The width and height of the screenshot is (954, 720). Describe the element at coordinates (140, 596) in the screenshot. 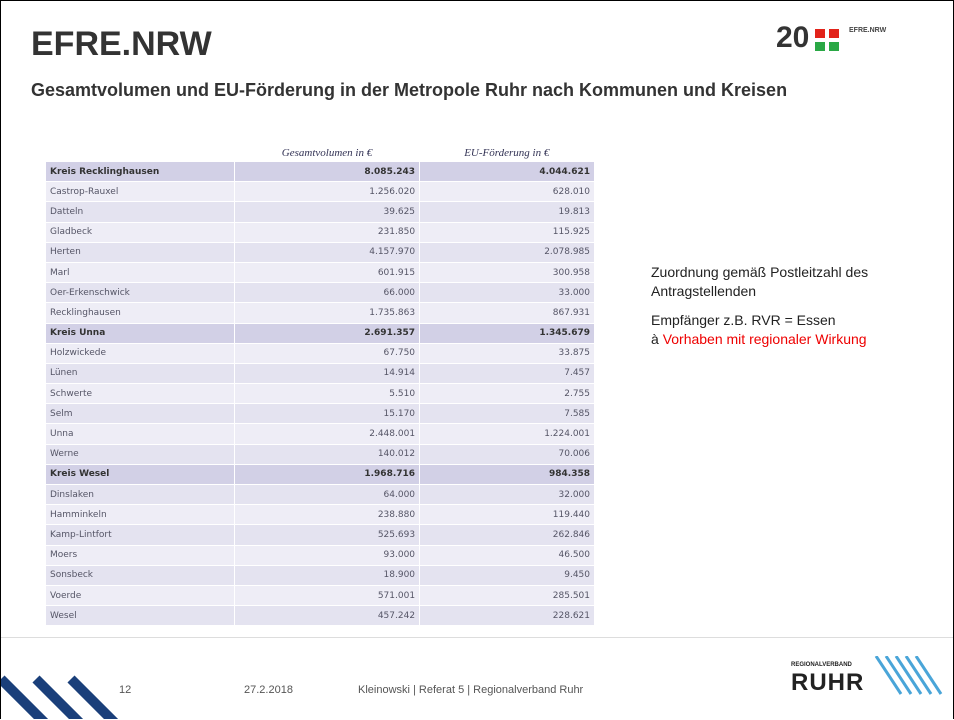

I see `row-name: Voerde` at that location.